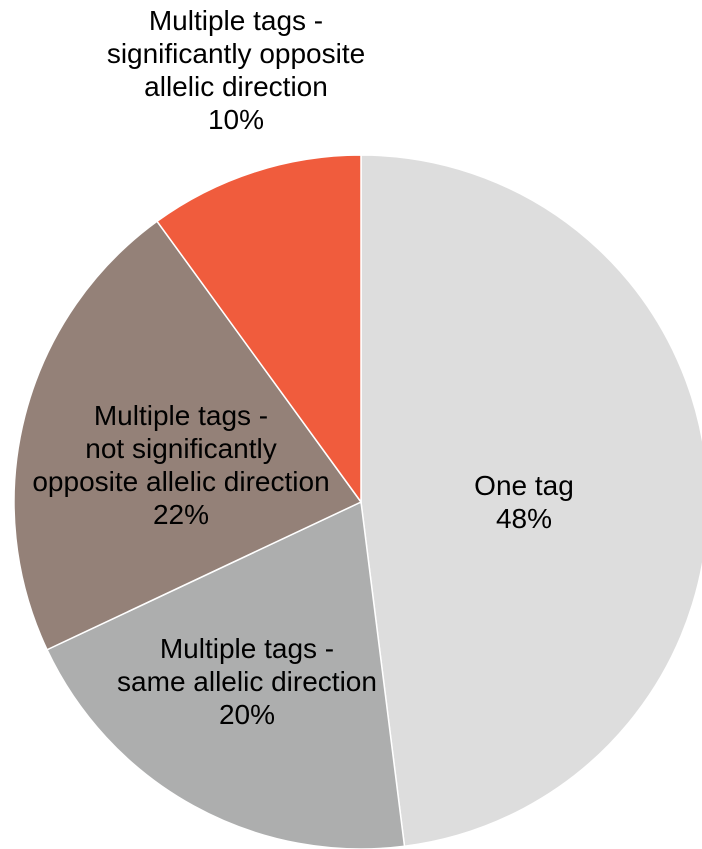 This screenshot has height=849, width=702. What do you see at coordinates (181, 514) in the screenshot?
I see `pie-slice-label-line: 22%` at bounding box center [181, 514].